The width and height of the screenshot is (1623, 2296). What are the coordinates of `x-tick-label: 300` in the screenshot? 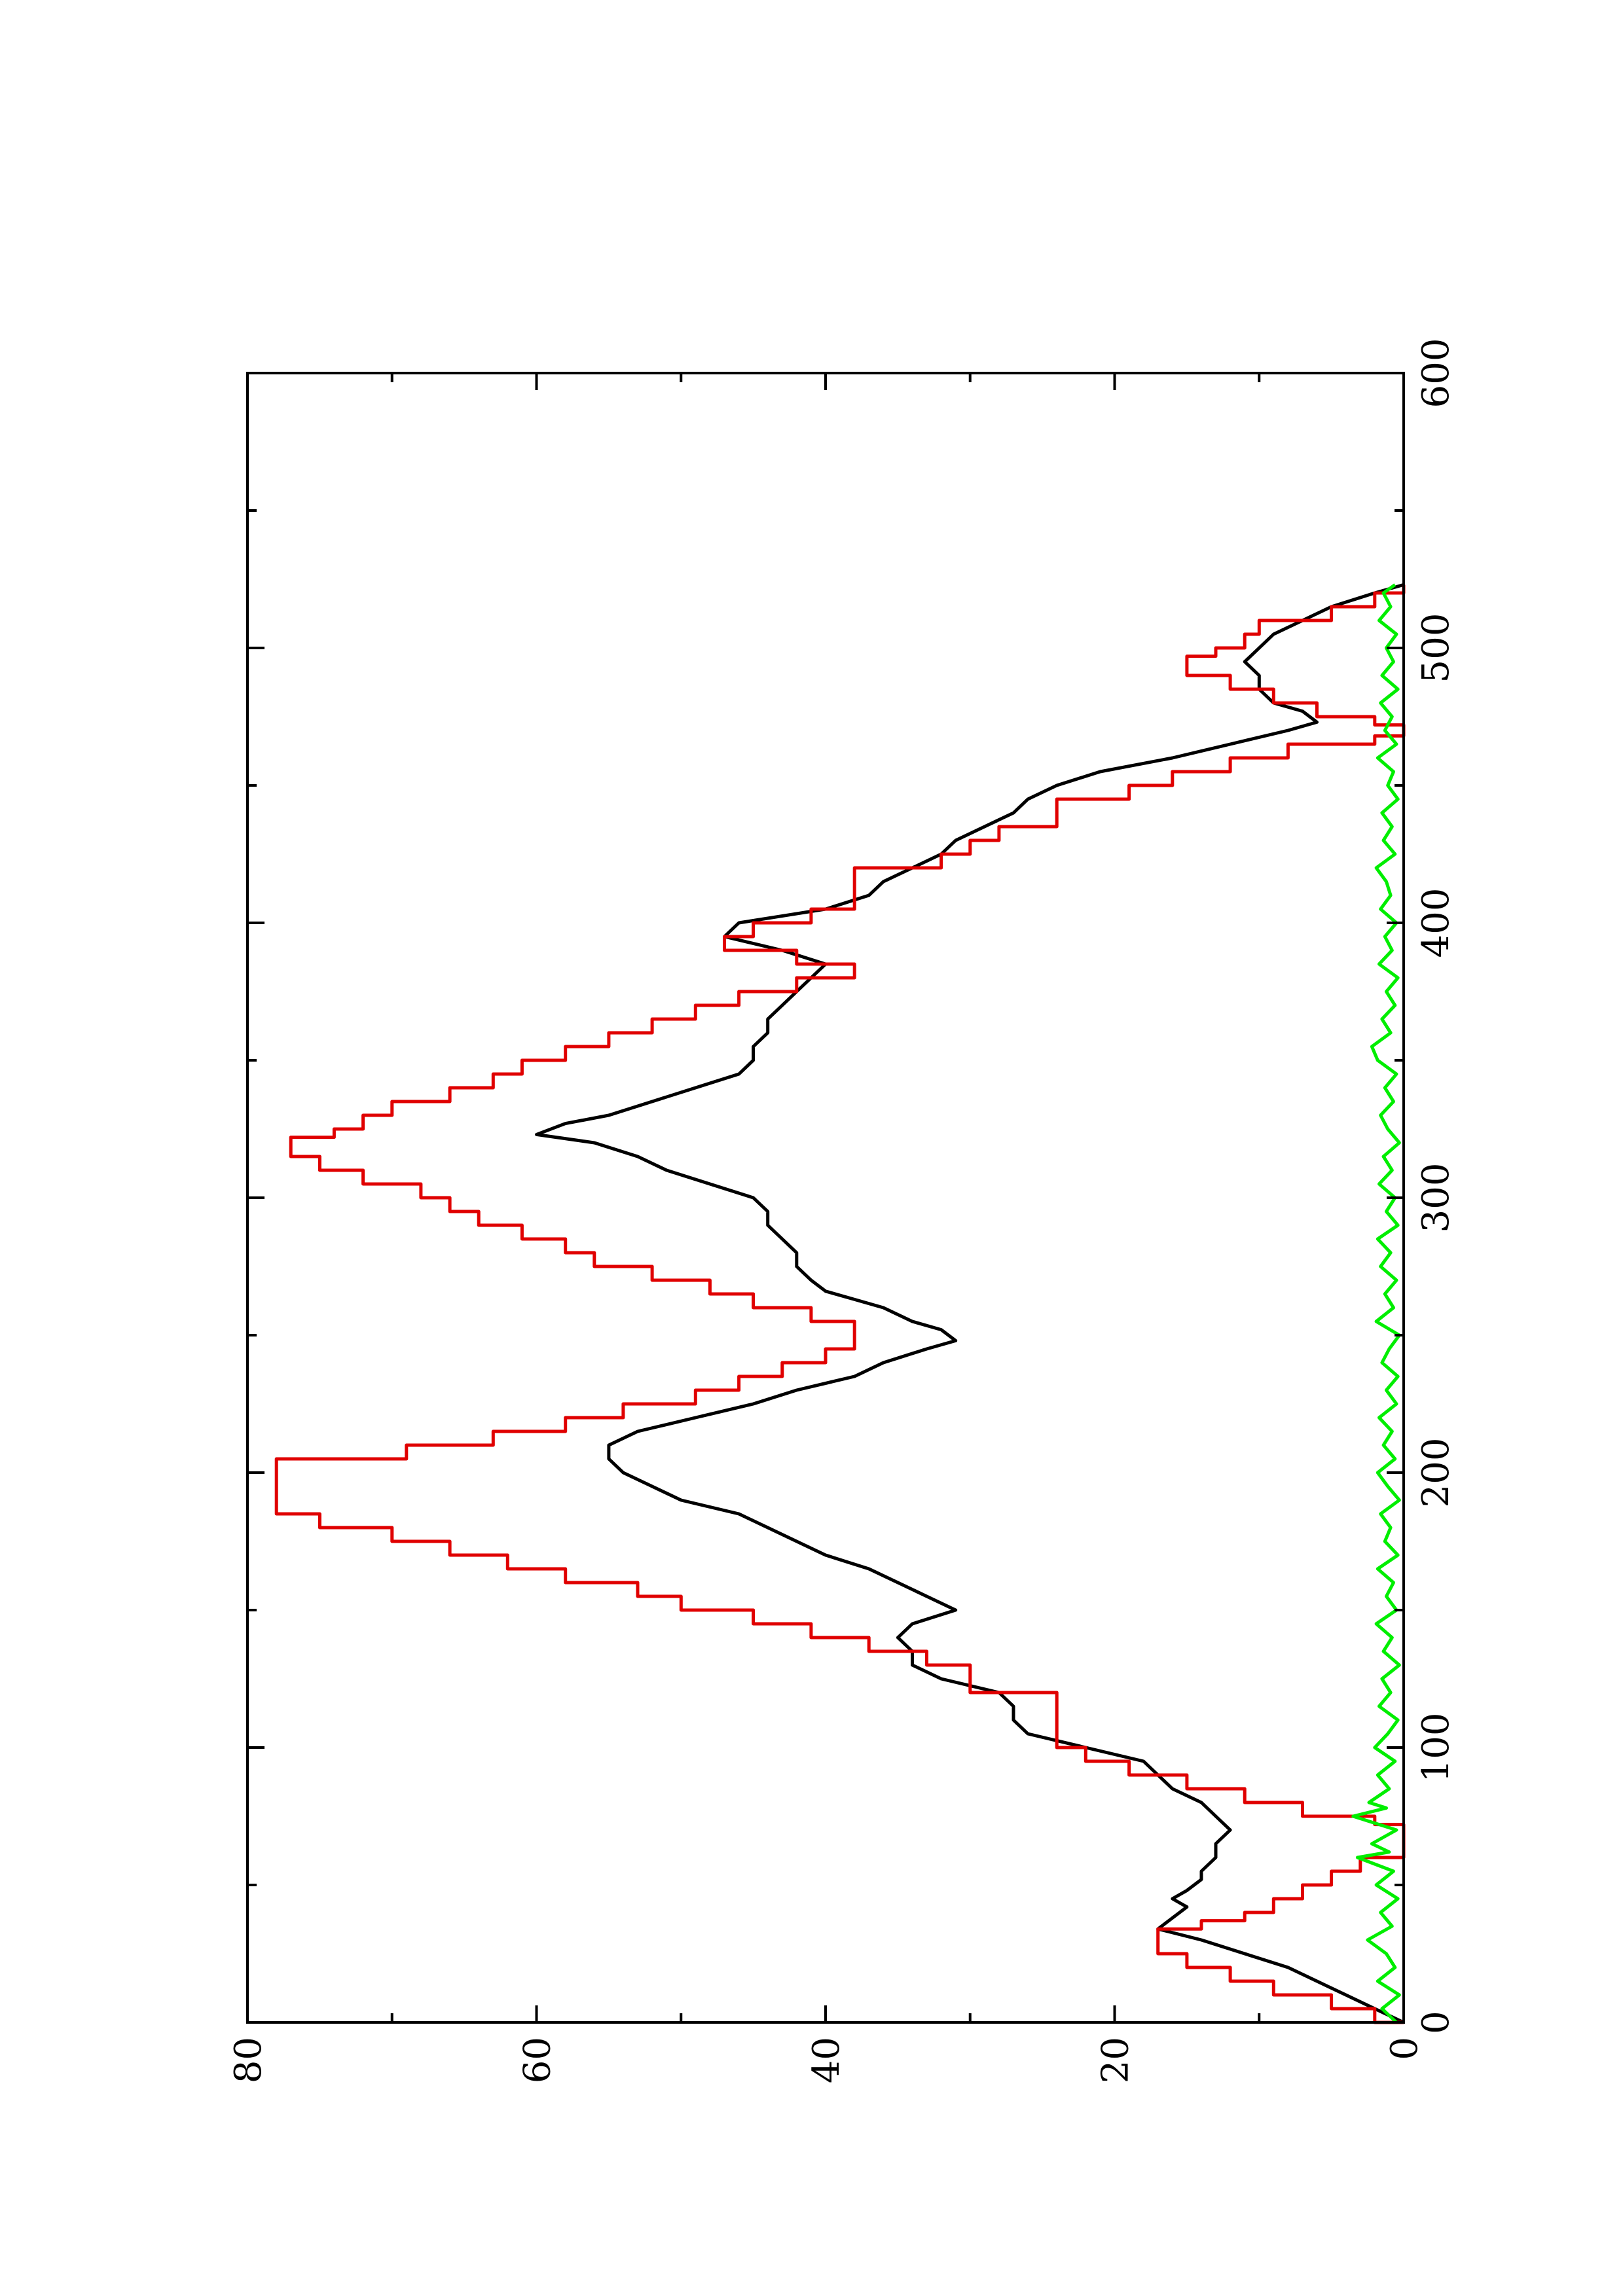 It's located at (1436, 1198).